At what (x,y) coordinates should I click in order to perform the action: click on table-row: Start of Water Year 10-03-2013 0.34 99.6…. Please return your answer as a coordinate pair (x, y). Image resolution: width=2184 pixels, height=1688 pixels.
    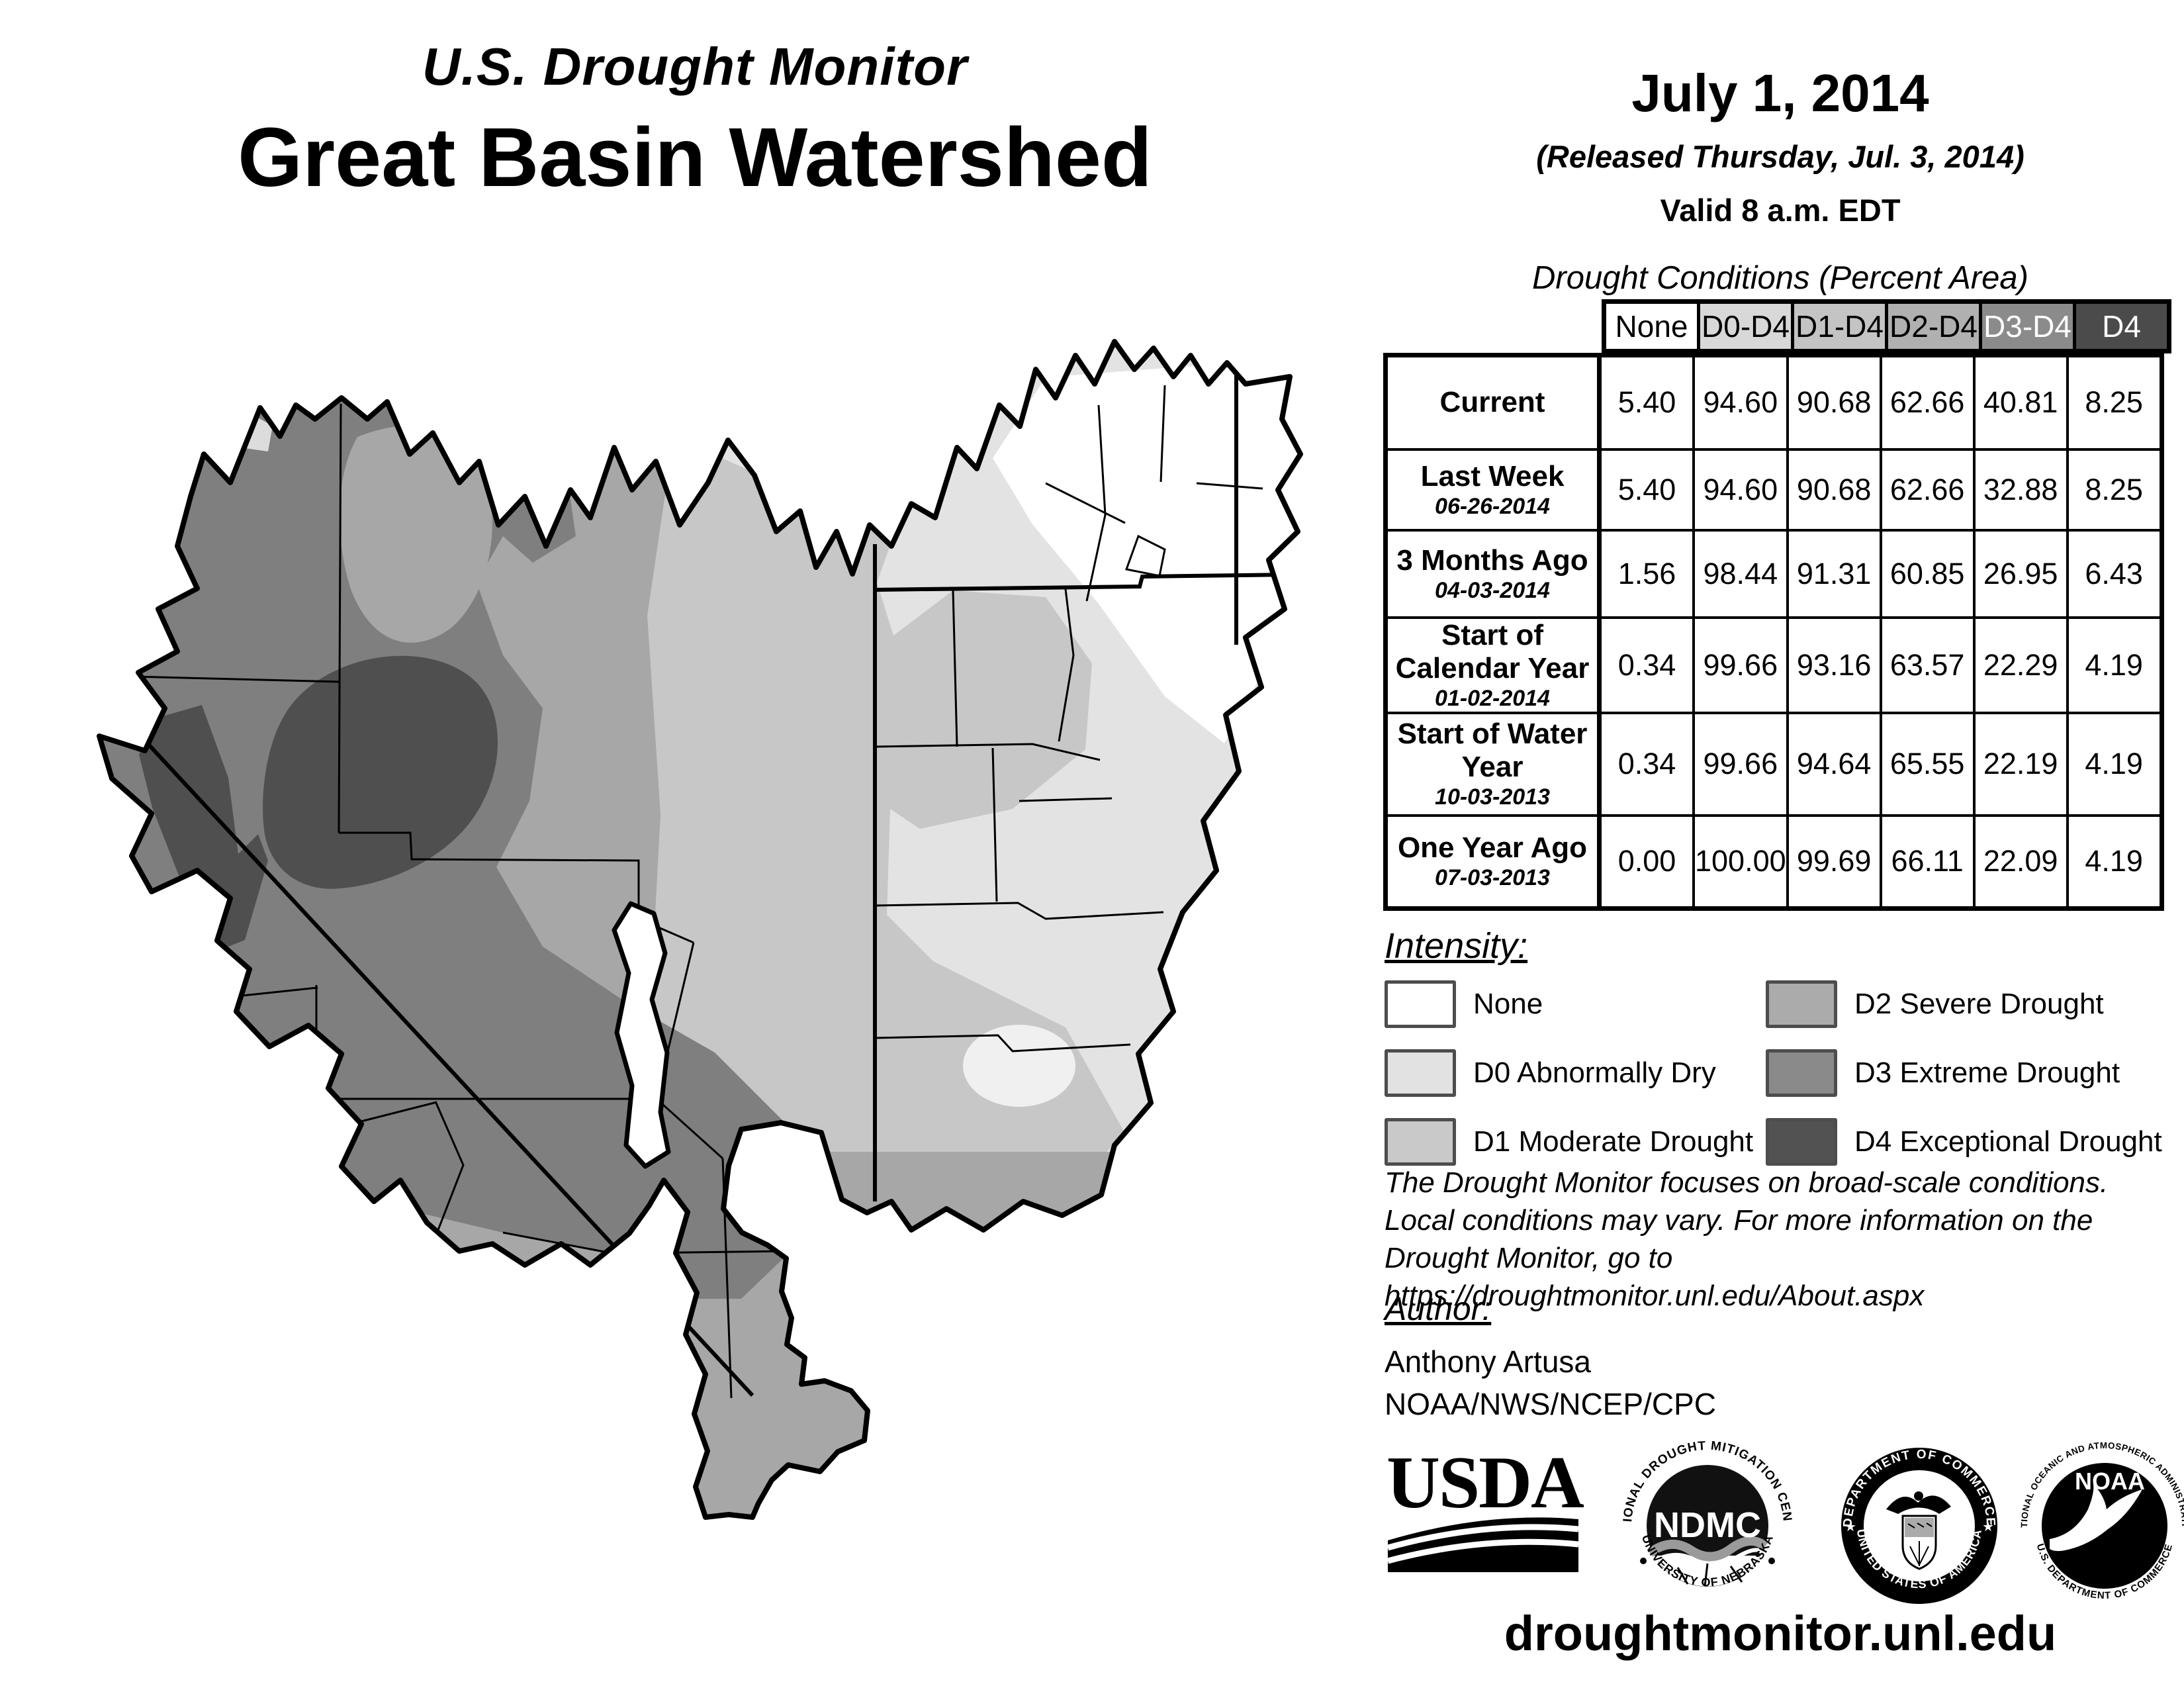
    Looking at the image, I should click on (1773, 764).